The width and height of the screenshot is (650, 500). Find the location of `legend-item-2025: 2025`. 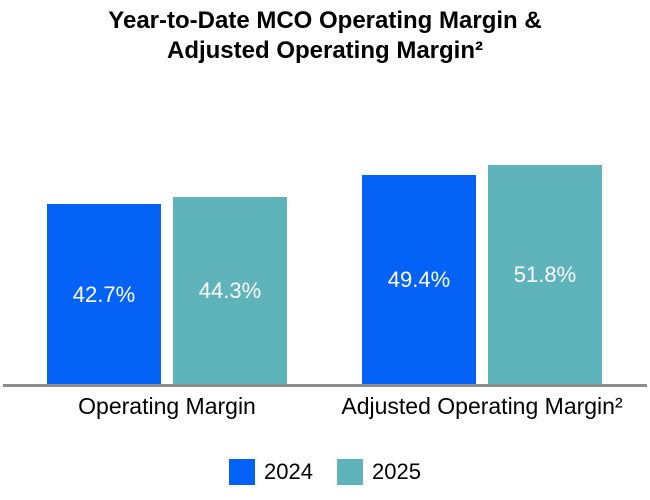

legend-item-2025: 2025 is located at coordinates (379, 472).